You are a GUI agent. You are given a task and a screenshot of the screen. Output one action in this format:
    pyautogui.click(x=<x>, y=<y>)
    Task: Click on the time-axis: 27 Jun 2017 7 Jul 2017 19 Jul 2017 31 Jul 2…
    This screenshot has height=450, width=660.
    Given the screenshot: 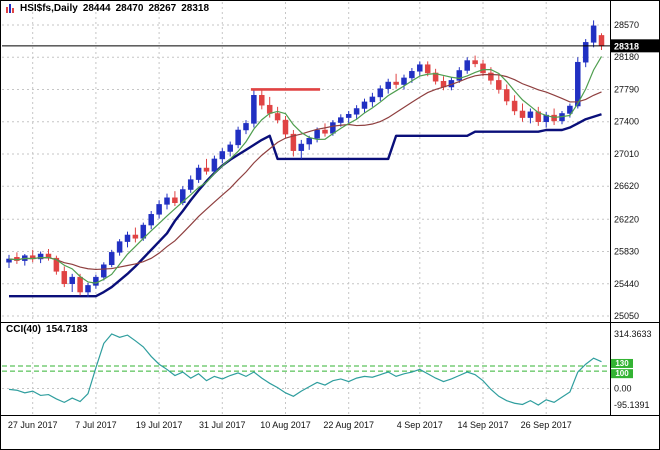 What is the action you would take?
    pyautogui.click(x=290, y=425)
    